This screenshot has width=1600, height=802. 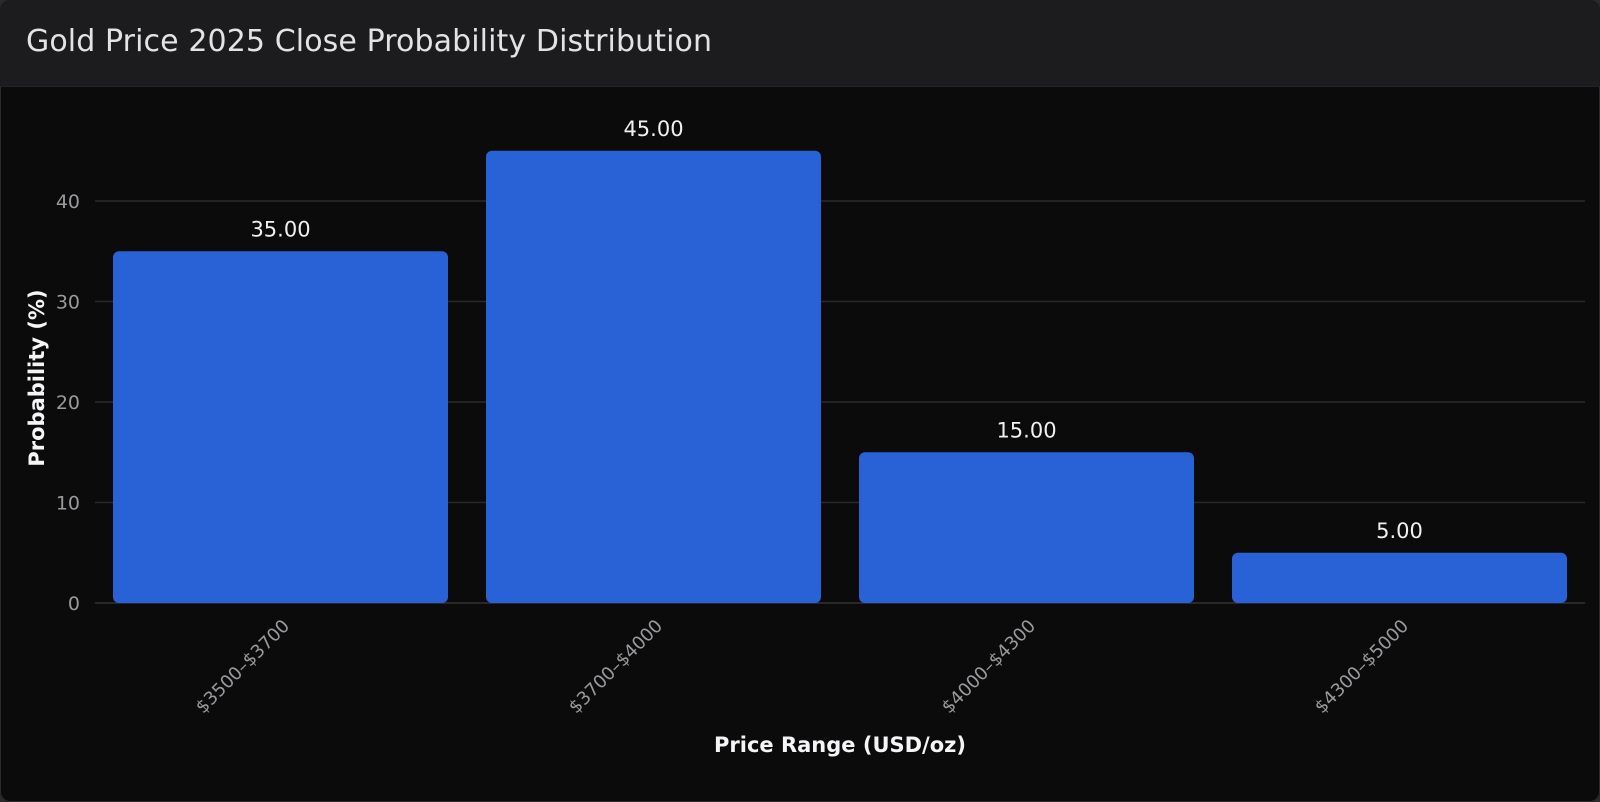 I want to click on y-tick-label: 20, so click(x=68, y=403).